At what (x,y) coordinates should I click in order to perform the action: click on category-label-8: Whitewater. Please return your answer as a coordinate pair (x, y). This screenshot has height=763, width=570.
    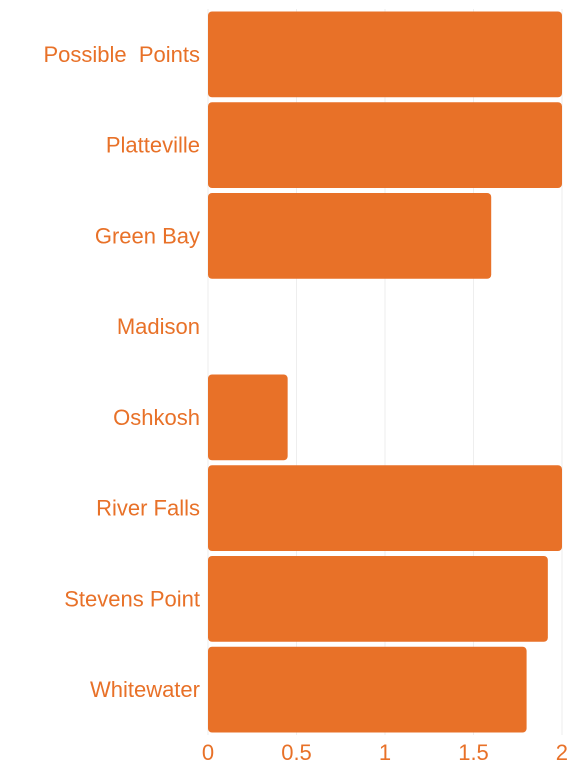
    Looking at the image, I should click on (145, 689).